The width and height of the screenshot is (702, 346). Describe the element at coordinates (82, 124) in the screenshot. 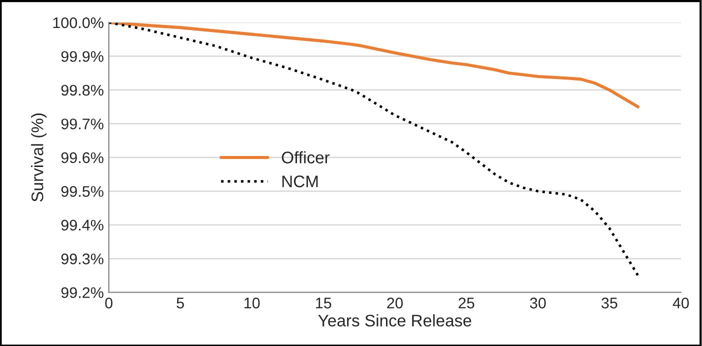

I see `y-tick-label: 99.7%` at that location.